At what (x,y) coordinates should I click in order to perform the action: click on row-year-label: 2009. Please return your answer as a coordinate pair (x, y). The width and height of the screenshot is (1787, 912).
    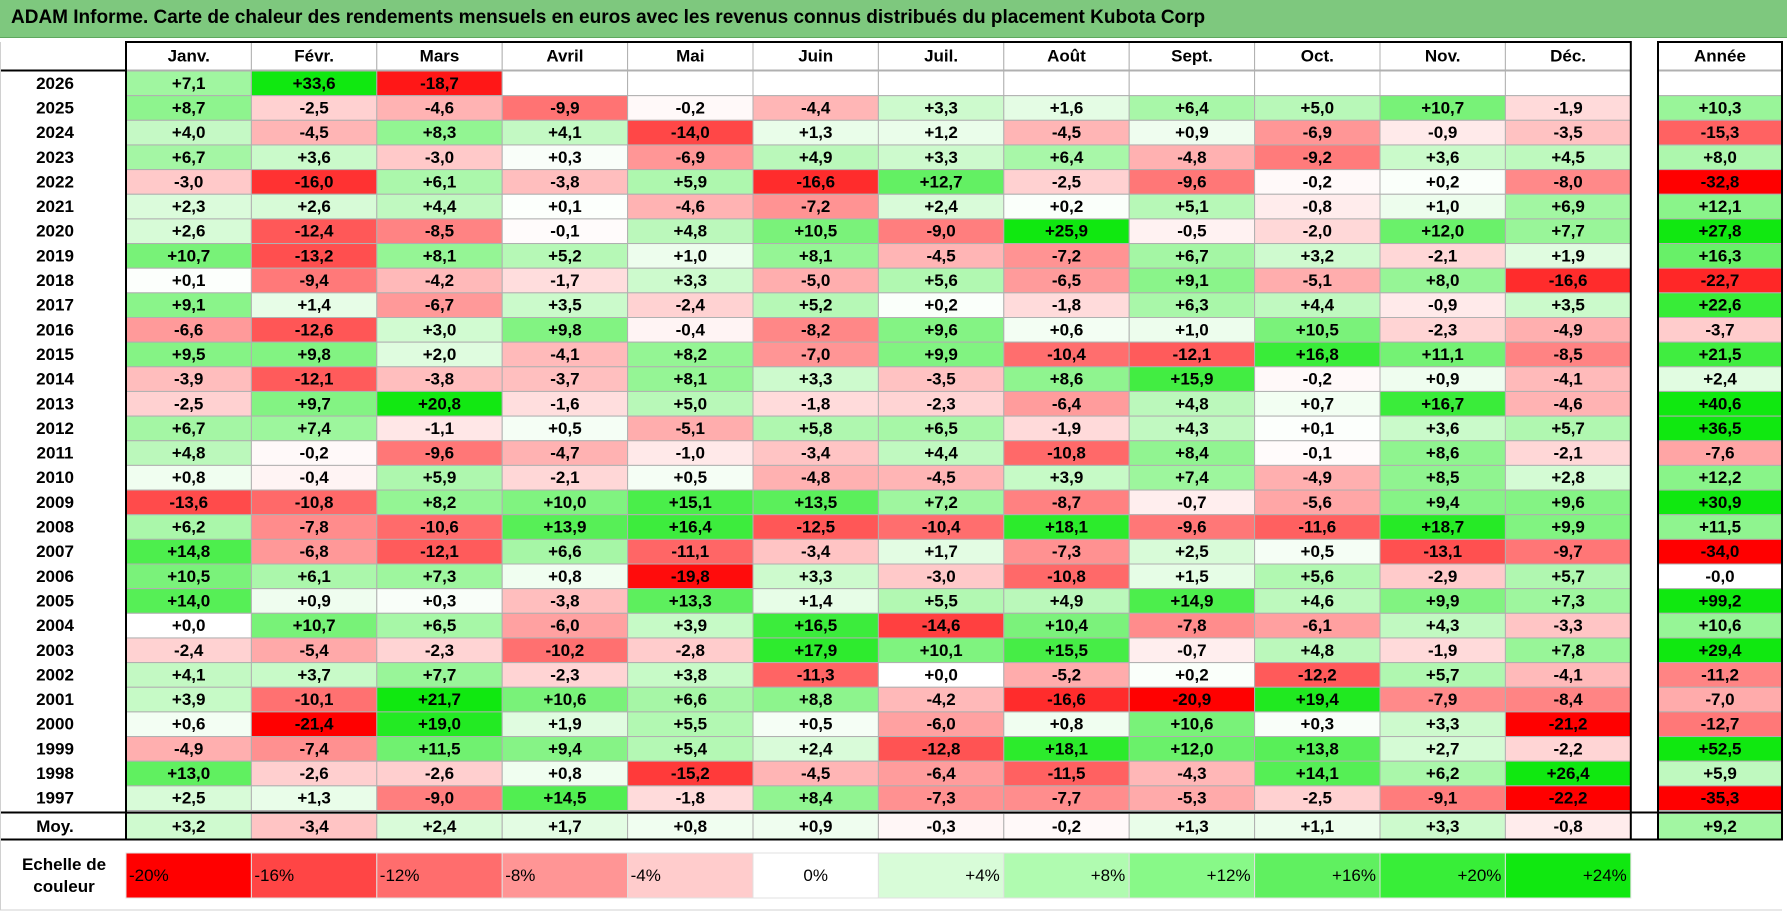
    Looking at the image, I should click on (55, 502).